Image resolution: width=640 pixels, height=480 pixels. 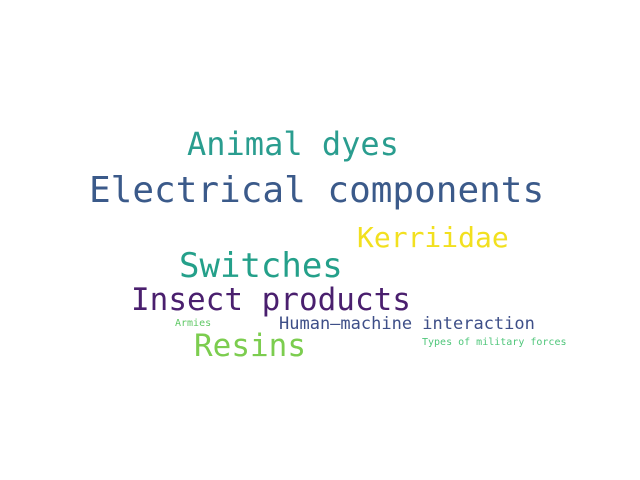 What do you see at coordinates (271, 300) in the screenshot?
I see `word-insect-products: Insect products` at bounding box center [271, 300].